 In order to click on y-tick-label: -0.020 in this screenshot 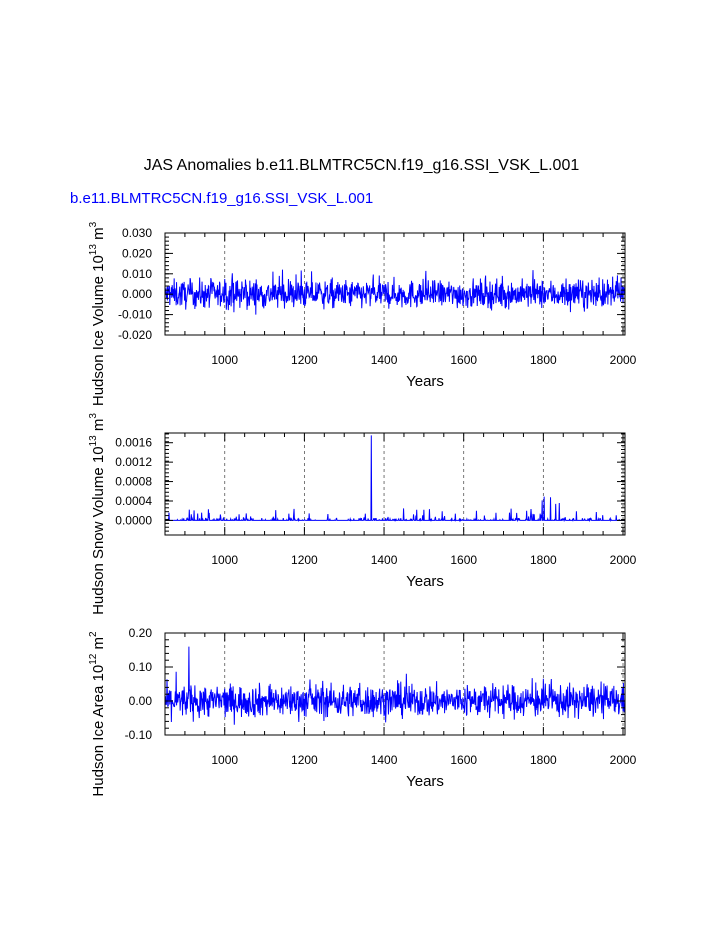, I will do `click(135, 335)`.